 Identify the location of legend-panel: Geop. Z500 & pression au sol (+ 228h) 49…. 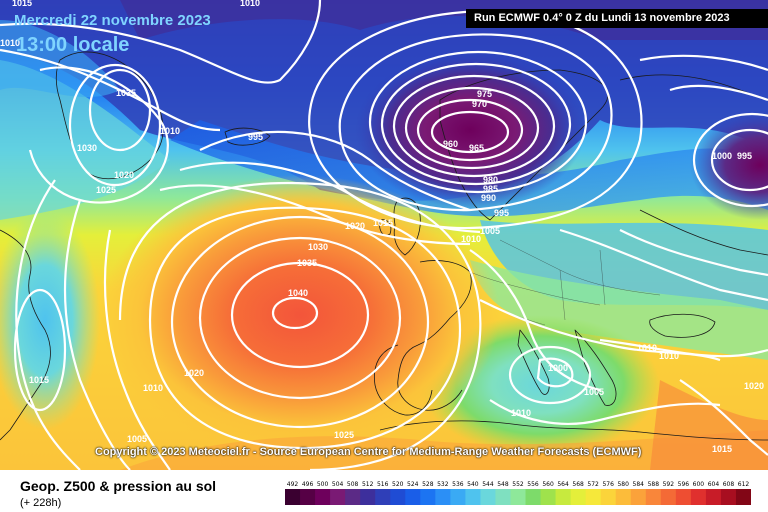
(384, 491).